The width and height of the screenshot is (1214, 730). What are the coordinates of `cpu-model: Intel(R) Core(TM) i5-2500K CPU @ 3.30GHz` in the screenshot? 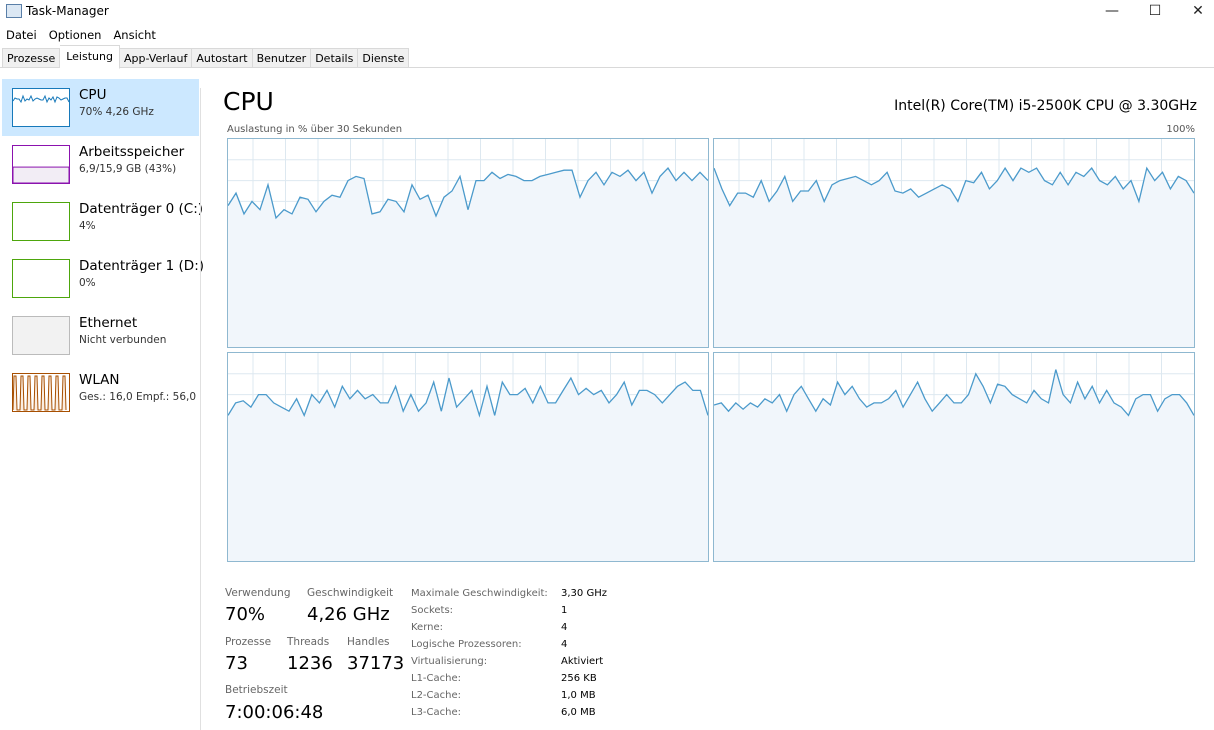 It's located at (1045, 106).